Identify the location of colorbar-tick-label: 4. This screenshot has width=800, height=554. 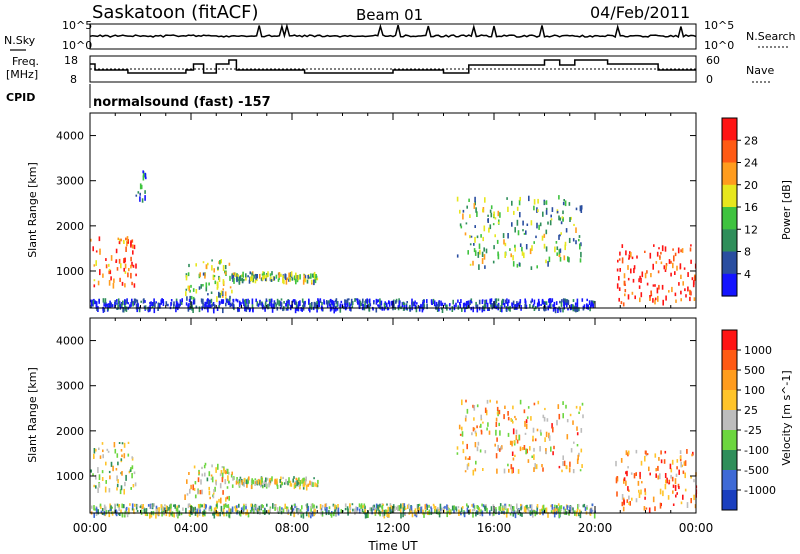
(747, 274).